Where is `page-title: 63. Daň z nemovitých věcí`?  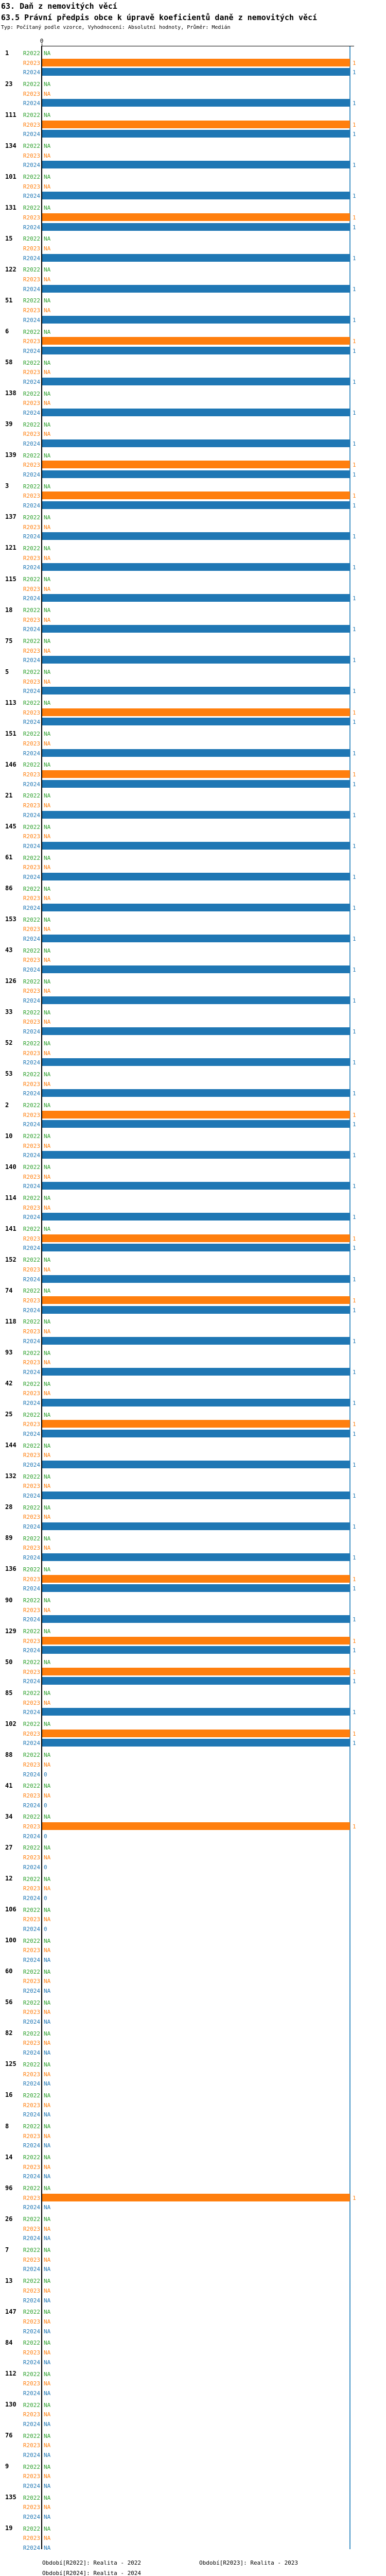
page-title: 63. Daň z nemovitých věcí is located at coordinates (59, 6).